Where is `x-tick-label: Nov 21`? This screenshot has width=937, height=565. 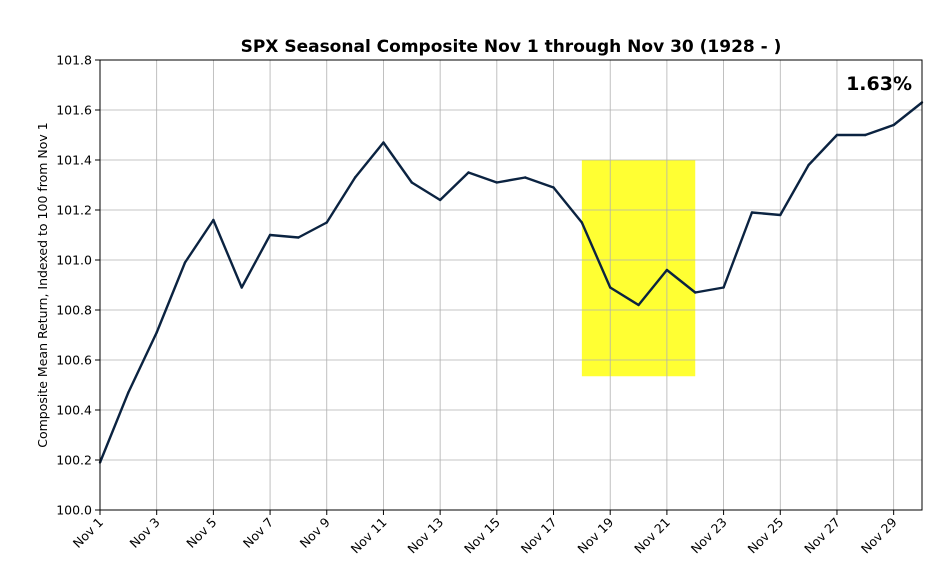
x-tick-label: Nov 21 is located at coordinates (652, 536).